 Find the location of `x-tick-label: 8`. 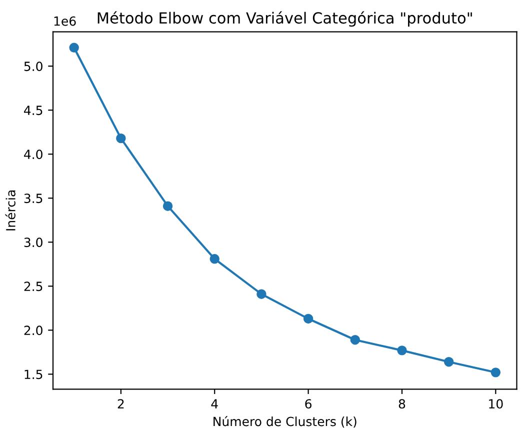

x-tick-label: 8 is located at coordinates (402, 404).